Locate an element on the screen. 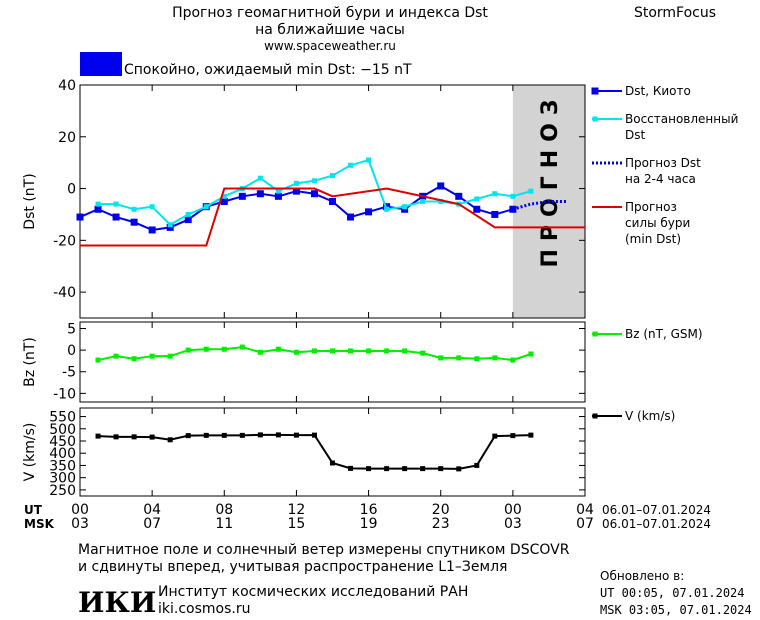  legend-label: Прогноз силы бури (min Dst) is located at coordinates (657, 223).